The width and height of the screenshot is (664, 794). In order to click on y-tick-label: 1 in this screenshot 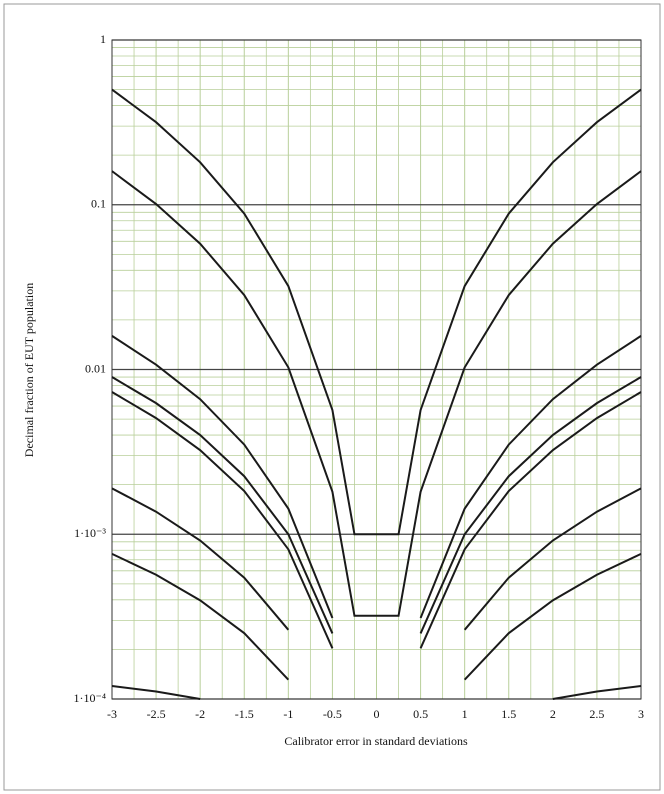, I will do `click(103, 39)`.